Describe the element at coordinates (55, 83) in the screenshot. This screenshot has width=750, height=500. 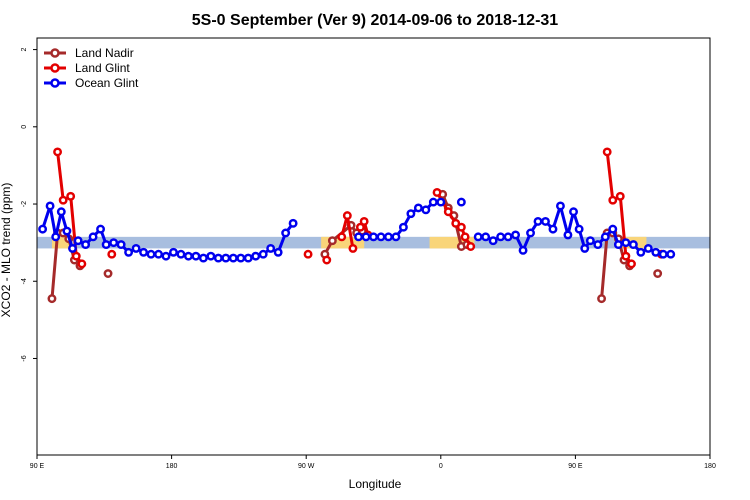
I see `legend-marker-ocean-glint` at that location.